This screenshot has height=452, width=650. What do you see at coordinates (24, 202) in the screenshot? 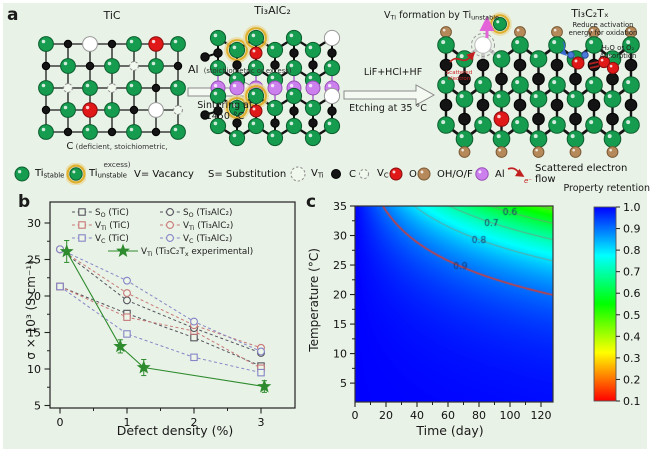
I see `panel-b-label: b` at bounding box center [24, 202].